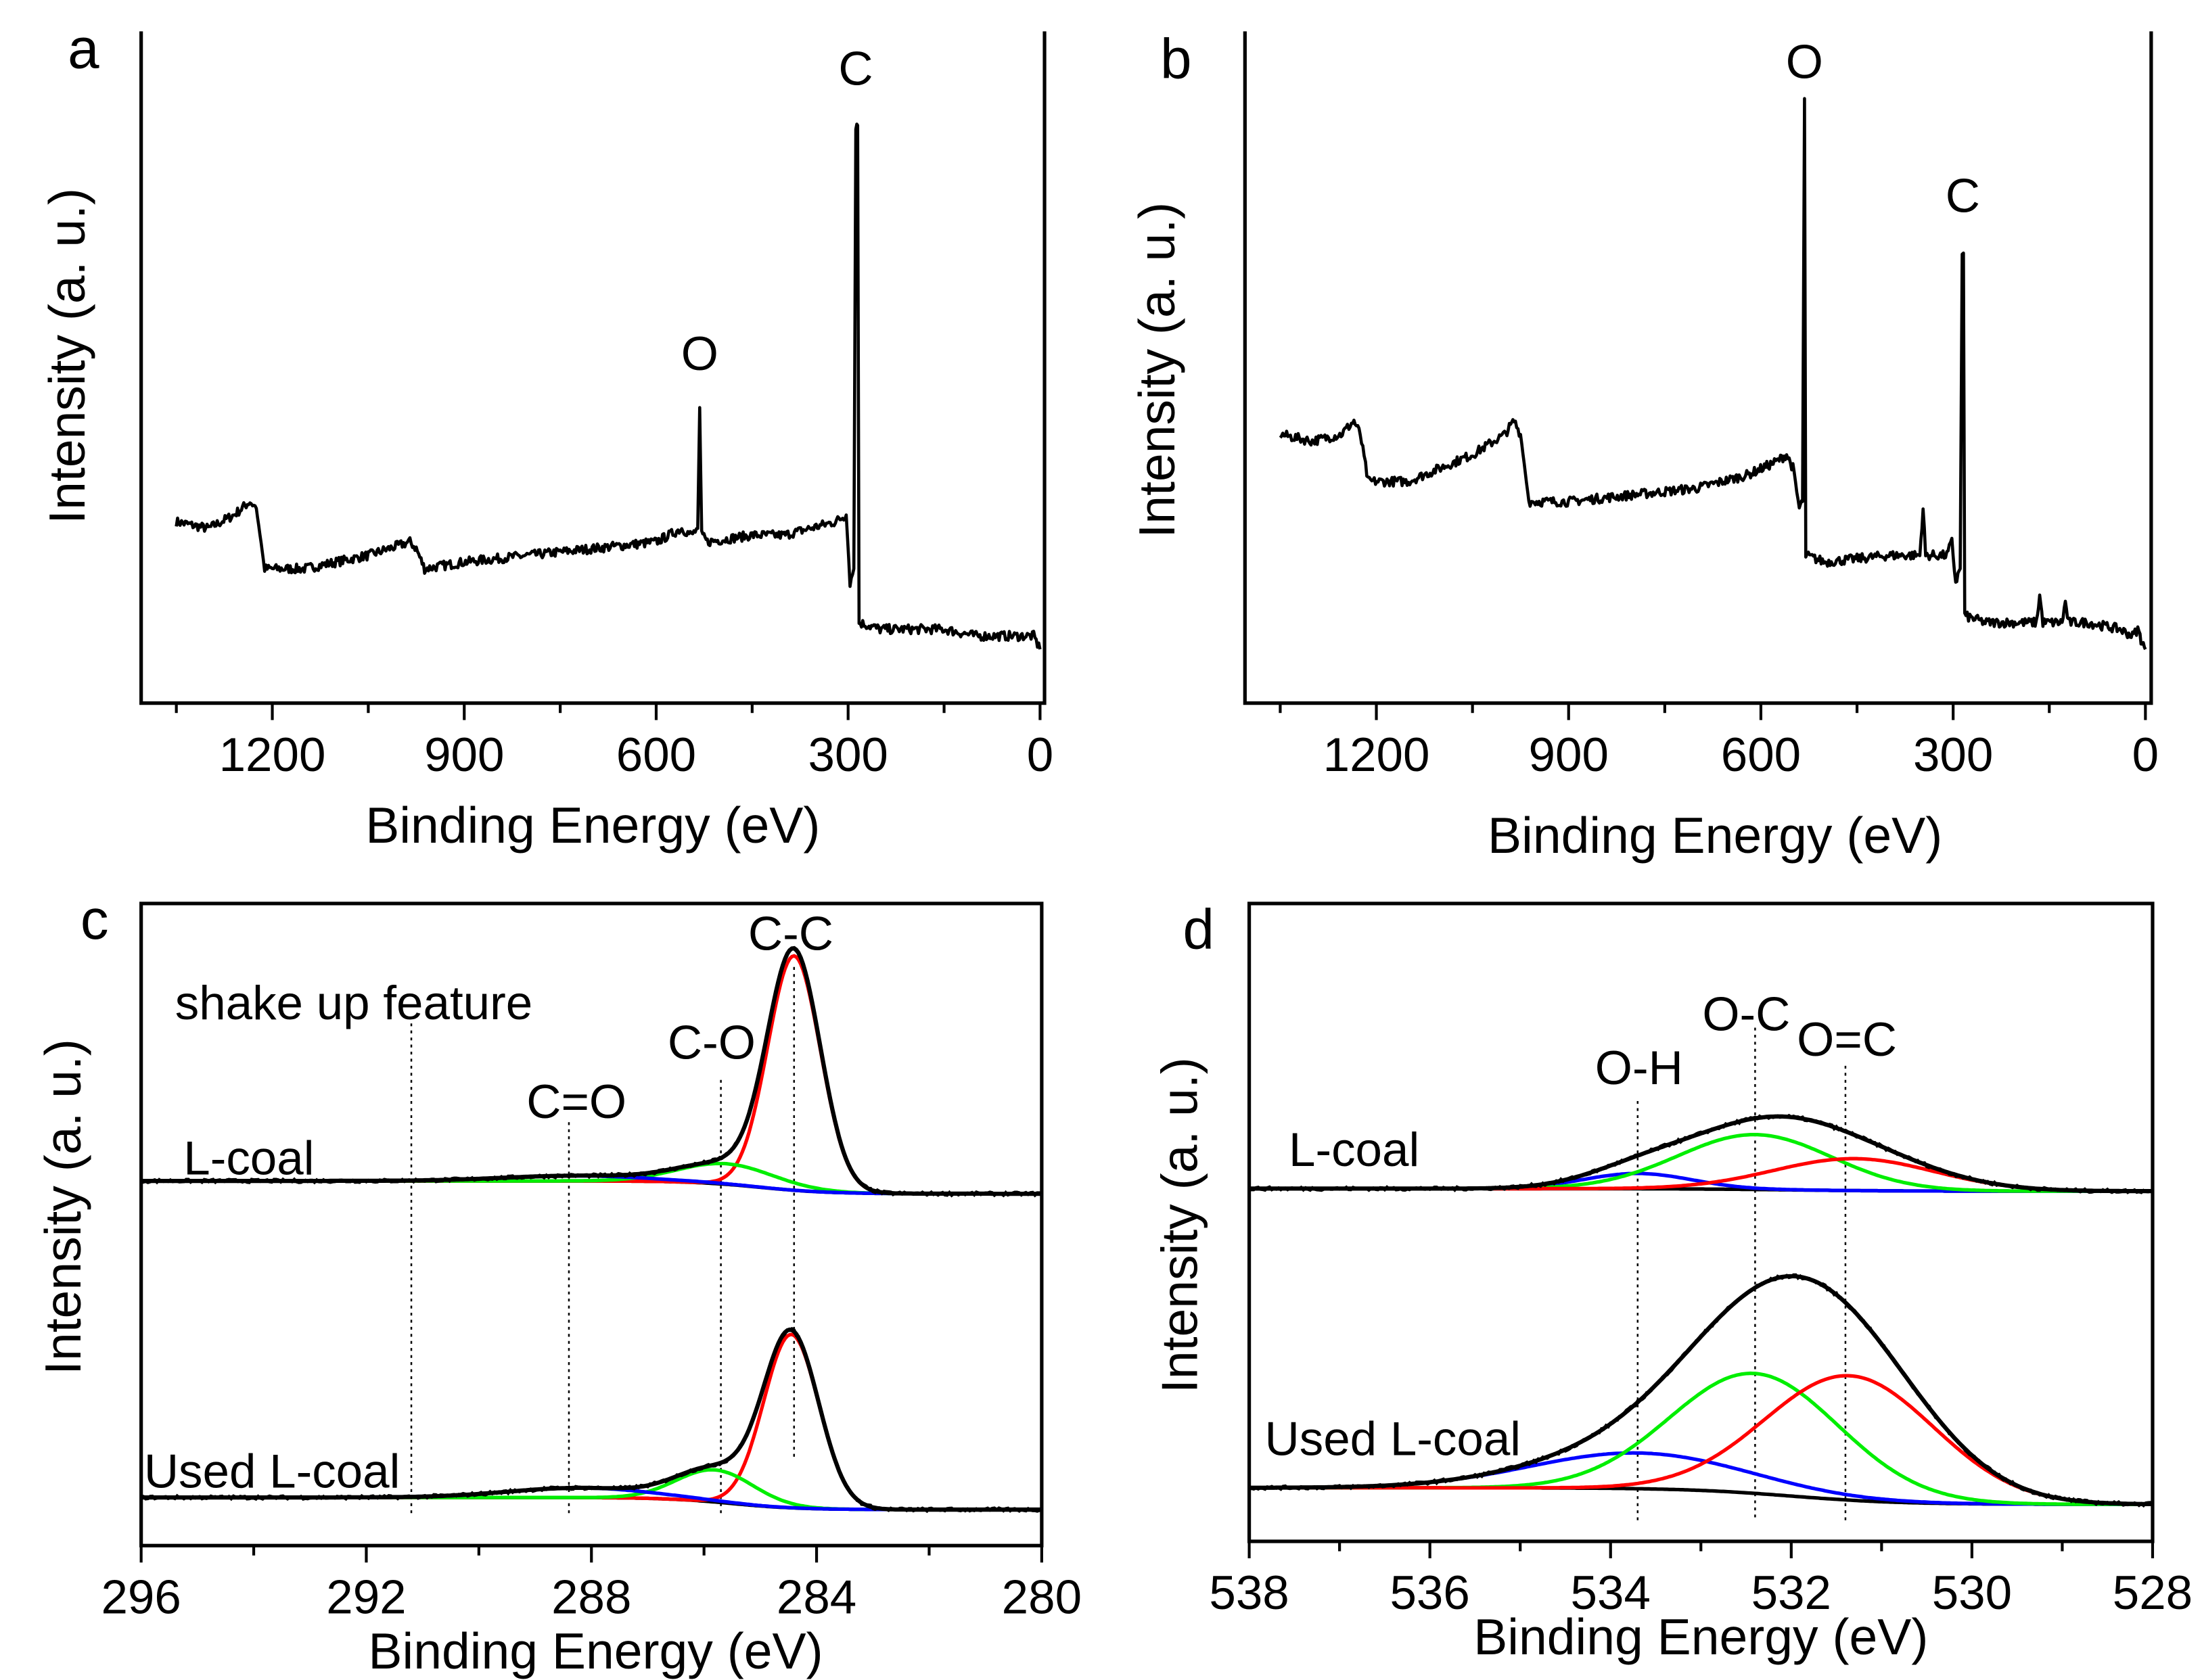  Describe the element at coordinates (354, 1003) in the screenshot. I see `annotation-shake-up: shake up feature` at that location.